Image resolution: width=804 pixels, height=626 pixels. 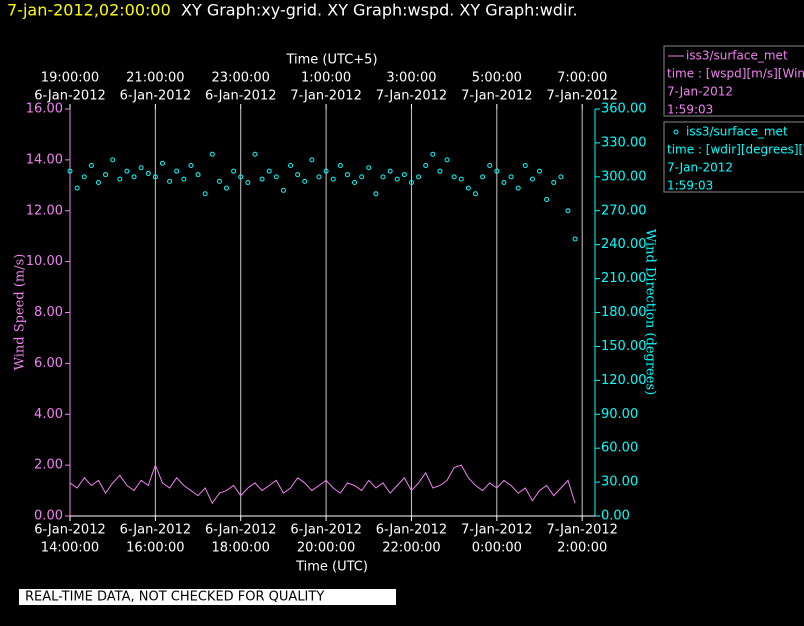 What do you see at coordinates (20, 312) in the screenshot?
I see `y-axis-label: Wind Speed (m/s)` at bounding box center [20, 312].